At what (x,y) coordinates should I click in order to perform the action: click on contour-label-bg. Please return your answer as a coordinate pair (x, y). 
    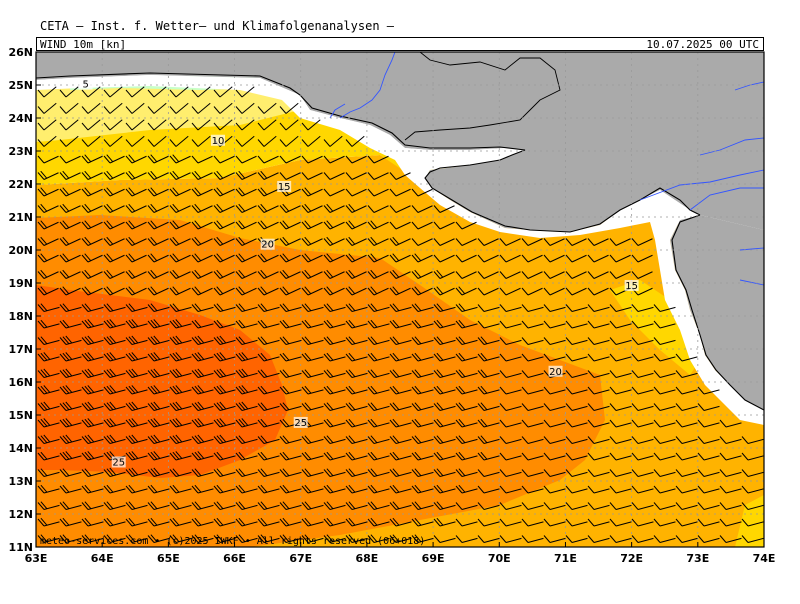
    Looking at the image, I should click on (631, 285).